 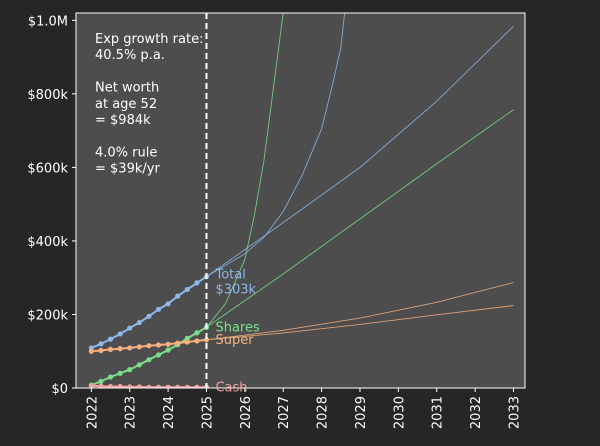 I want to click on x-tick-label: 2026, so click(x=246, y=412).